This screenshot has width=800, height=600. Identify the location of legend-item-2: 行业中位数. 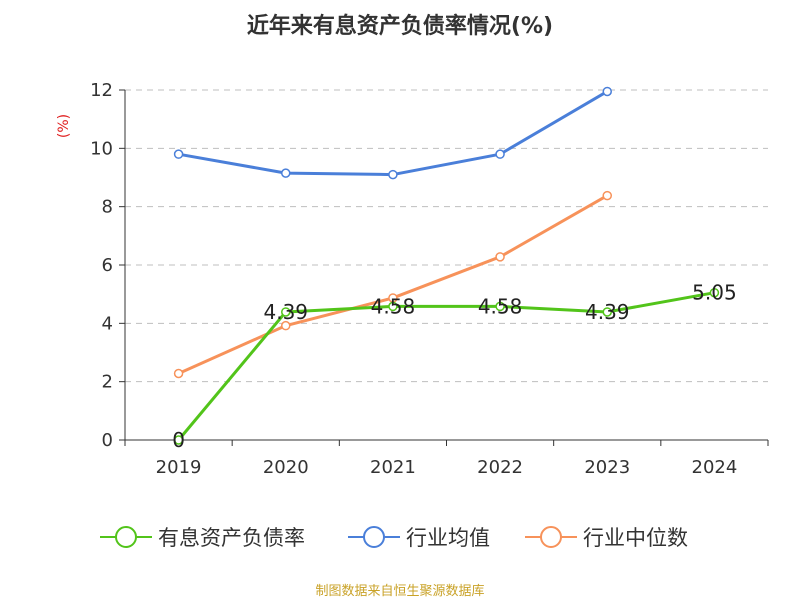
(606, 538).